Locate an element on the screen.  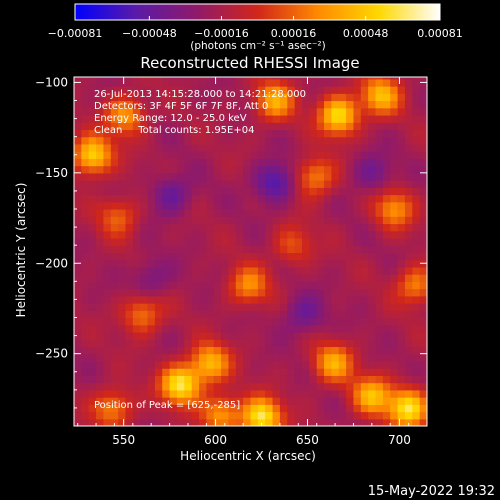
x-tick-label: 650 is located at coordinates (307, 440).